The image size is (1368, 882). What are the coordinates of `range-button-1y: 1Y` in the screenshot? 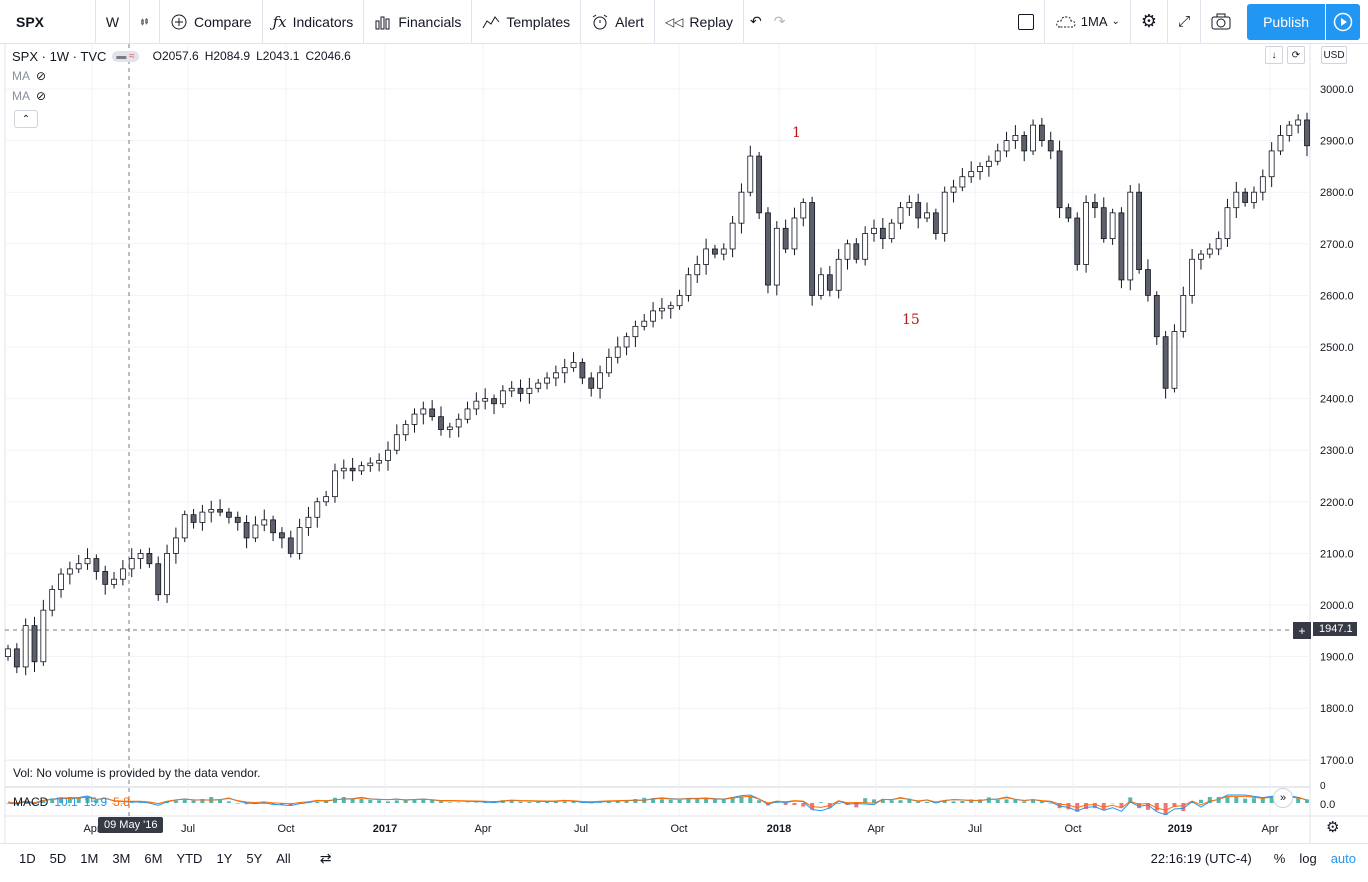 It's located at (224, 858).